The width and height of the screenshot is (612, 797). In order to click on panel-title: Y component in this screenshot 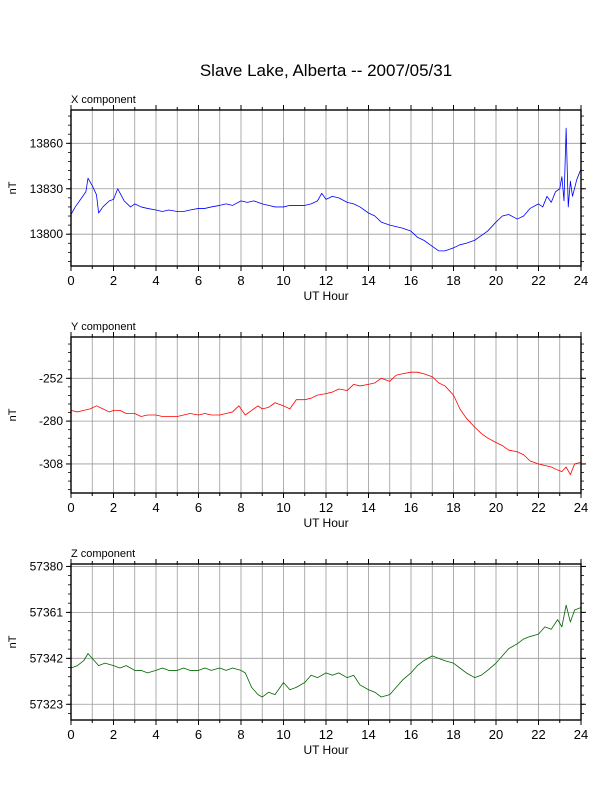, I will do `click(103, 327)`.